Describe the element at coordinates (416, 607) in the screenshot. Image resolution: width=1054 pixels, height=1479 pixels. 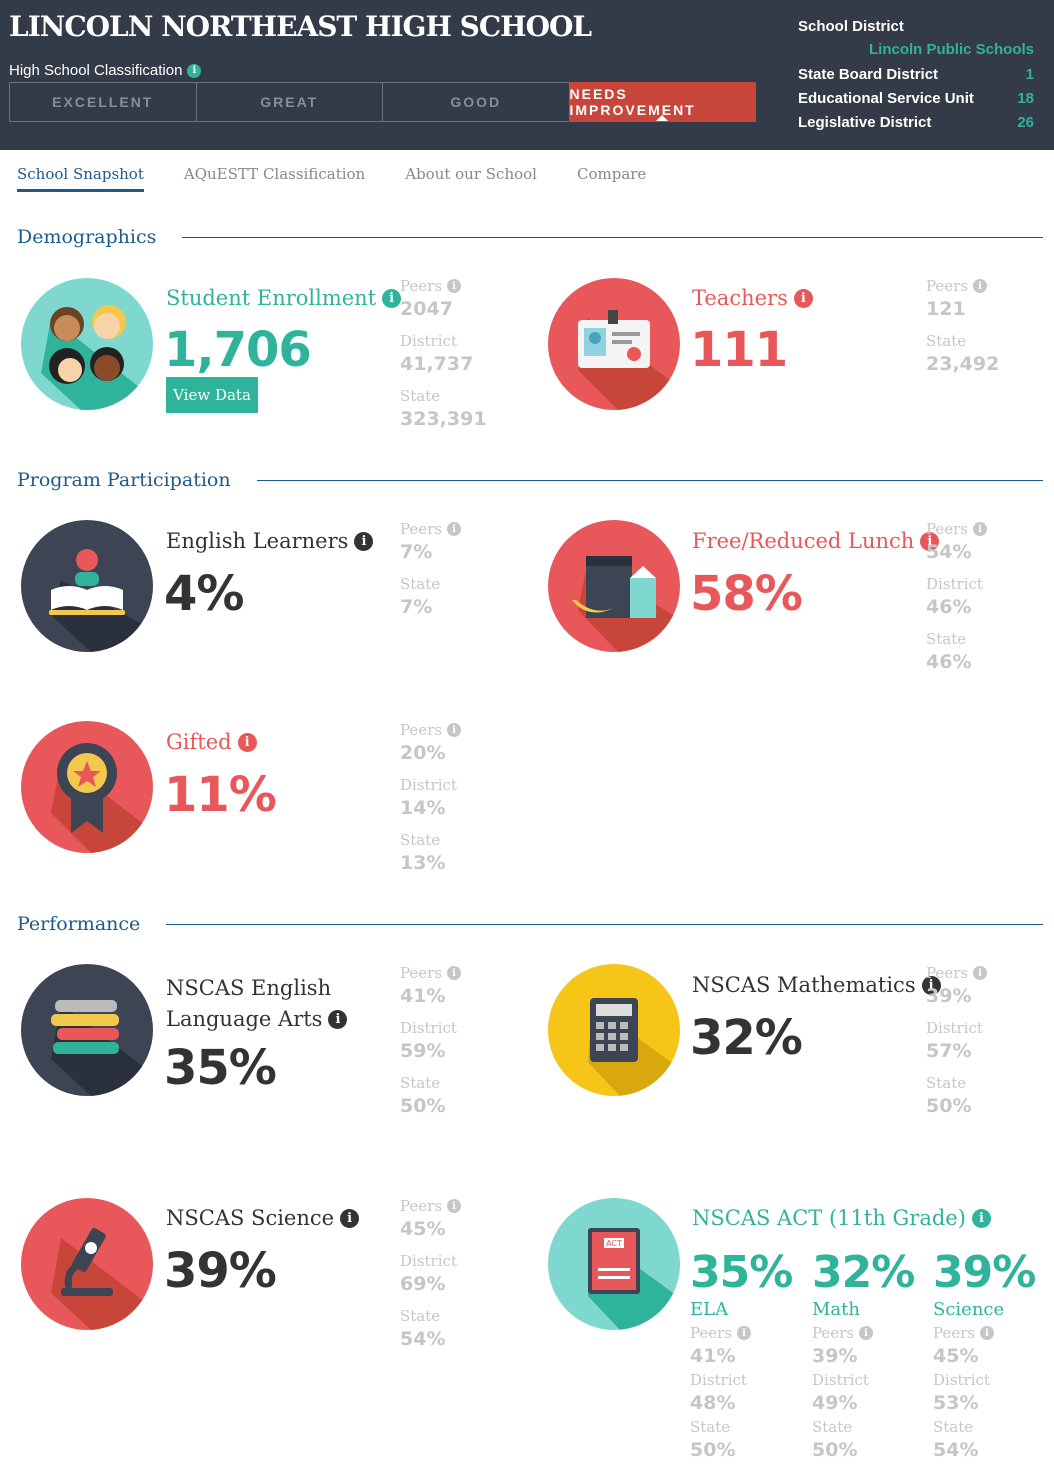
I see `state-value: 7%` at that location.